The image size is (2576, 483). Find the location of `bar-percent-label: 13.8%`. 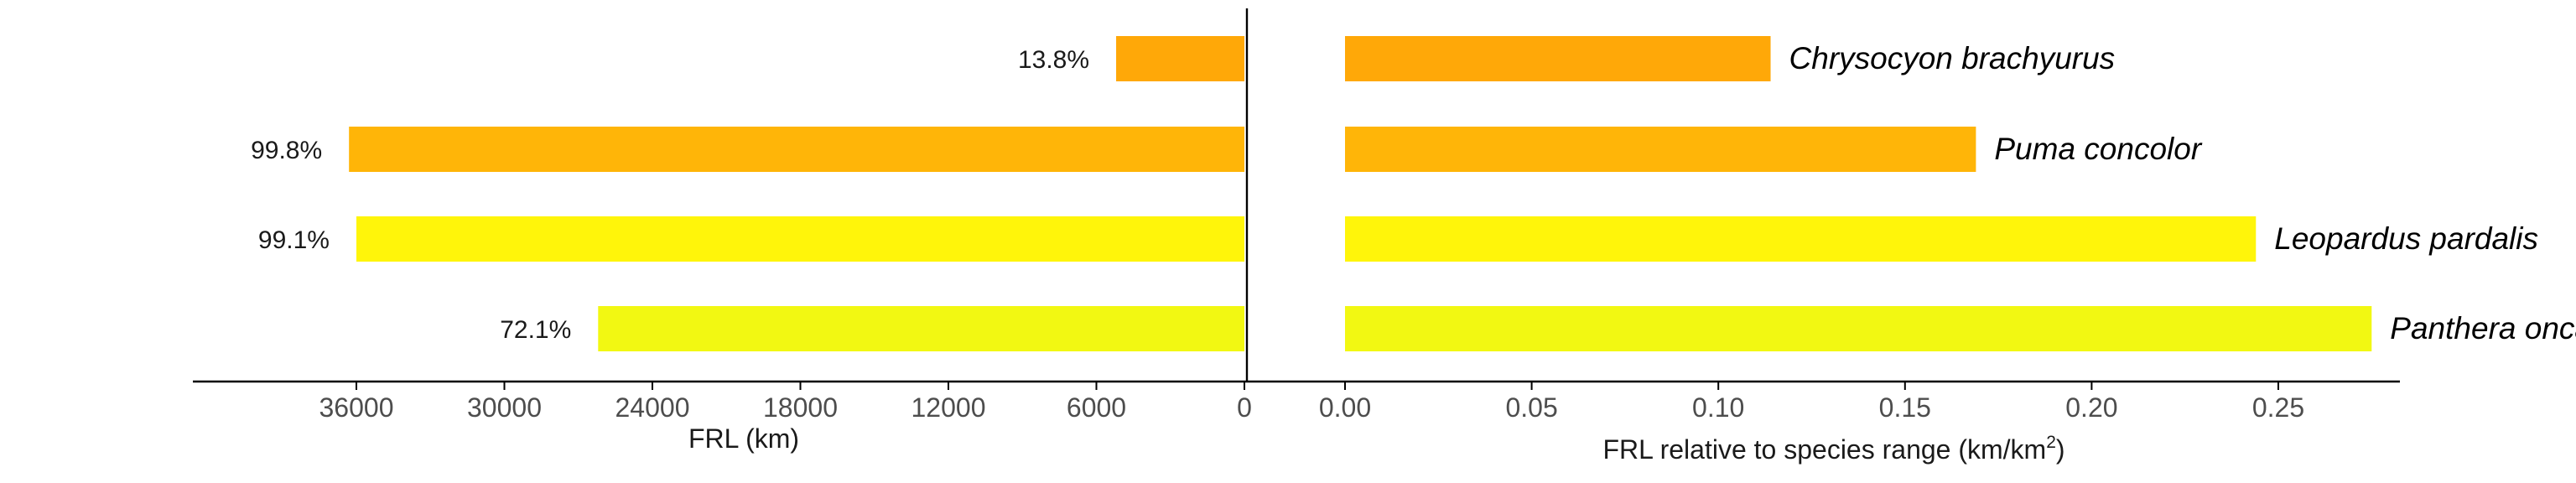

bar-percent-label: 13.8% is located at coordinates (1053, 60).